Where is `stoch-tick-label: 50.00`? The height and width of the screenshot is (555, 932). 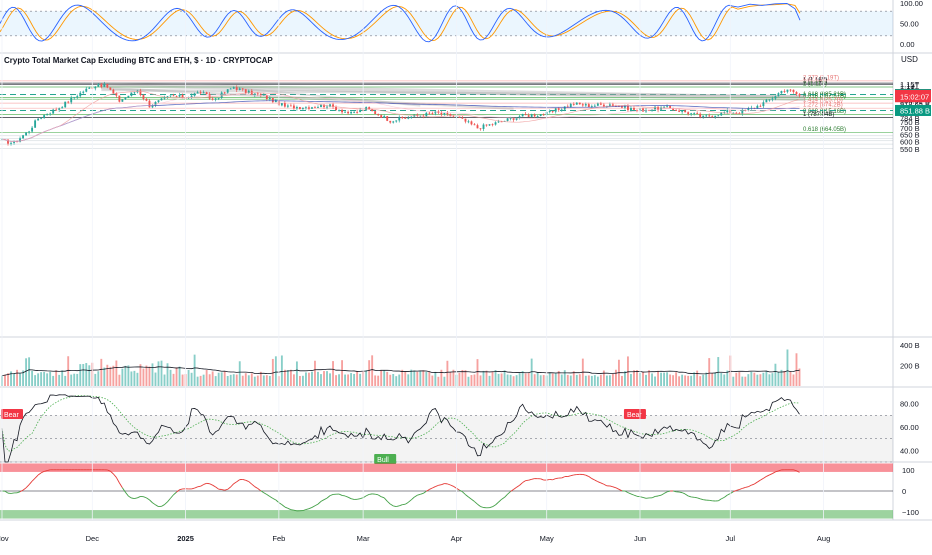
stoch-tick-label: 50.00 is located at coordinates (909, 24).